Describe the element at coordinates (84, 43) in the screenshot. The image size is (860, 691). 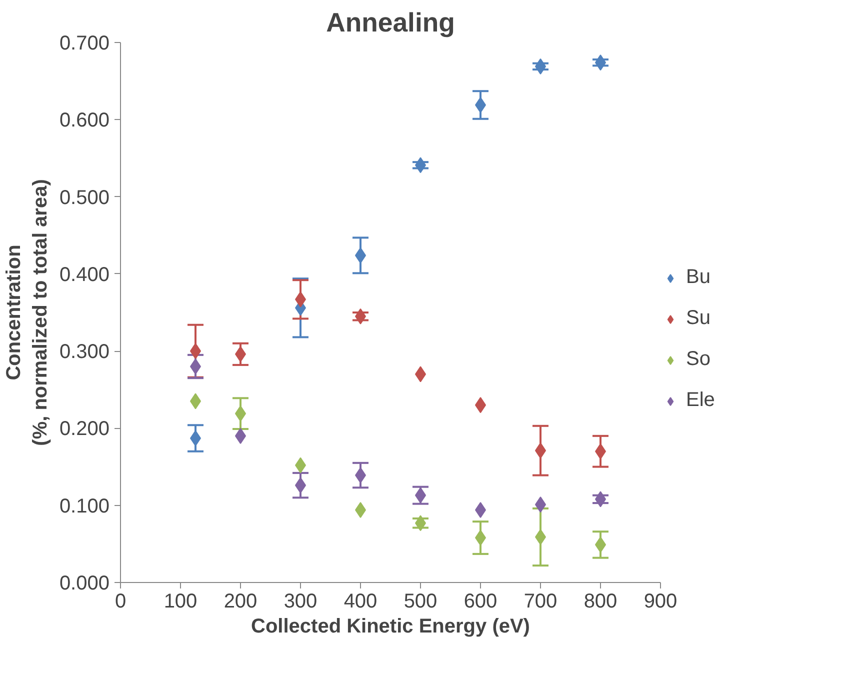
I see `y-tick-label: 0.700` at that location.